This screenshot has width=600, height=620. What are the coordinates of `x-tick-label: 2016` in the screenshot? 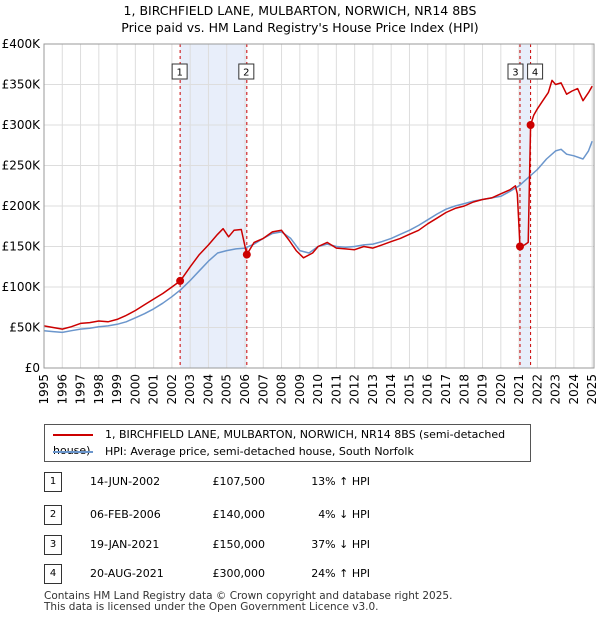 It's located at (428, 389).